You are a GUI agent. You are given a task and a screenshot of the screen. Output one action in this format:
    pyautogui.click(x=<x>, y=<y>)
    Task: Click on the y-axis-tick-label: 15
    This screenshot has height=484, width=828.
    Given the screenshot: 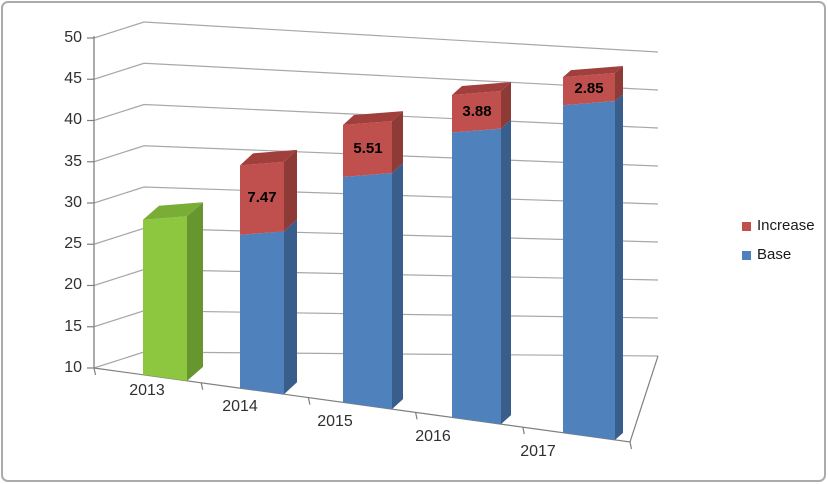 What is the action you would take?
    pyautogui.click(x=73, y=326)
    